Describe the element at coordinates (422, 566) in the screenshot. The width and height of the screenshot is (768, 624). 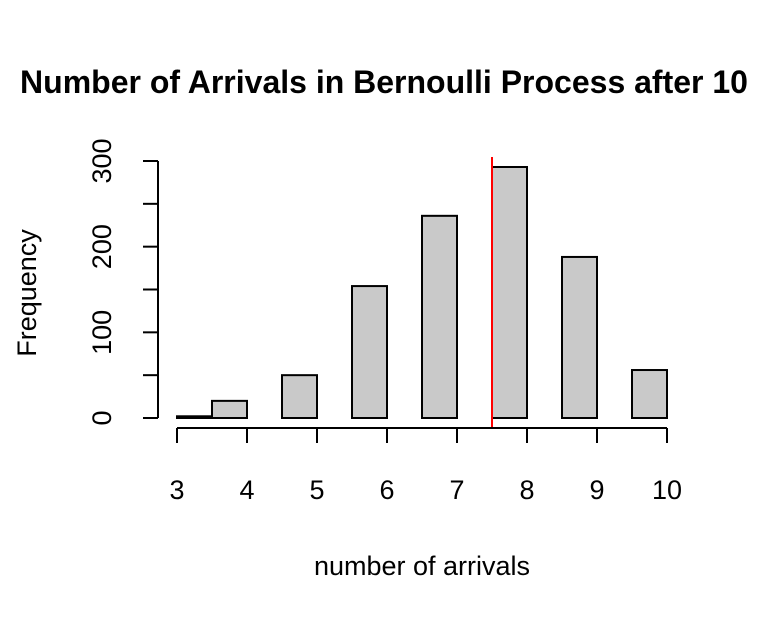
I see `x-axis-label: number of arrivals` at that location.